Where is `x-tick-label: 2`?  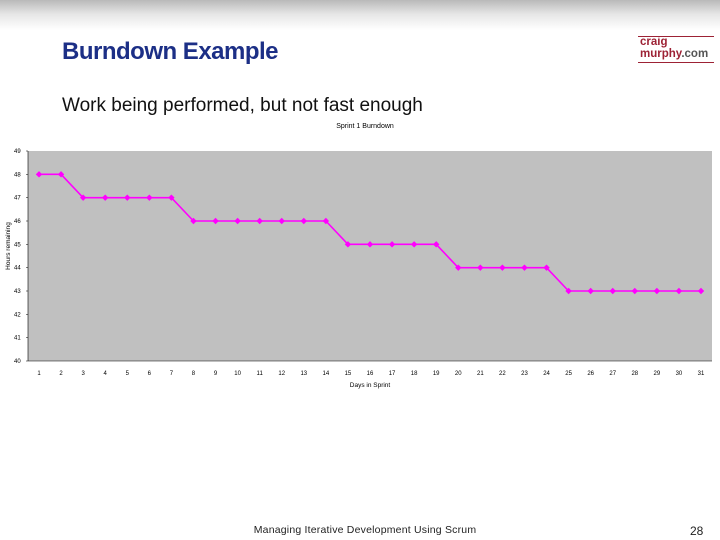
x-tick-label: 2 is located at coordinates (61, 374).